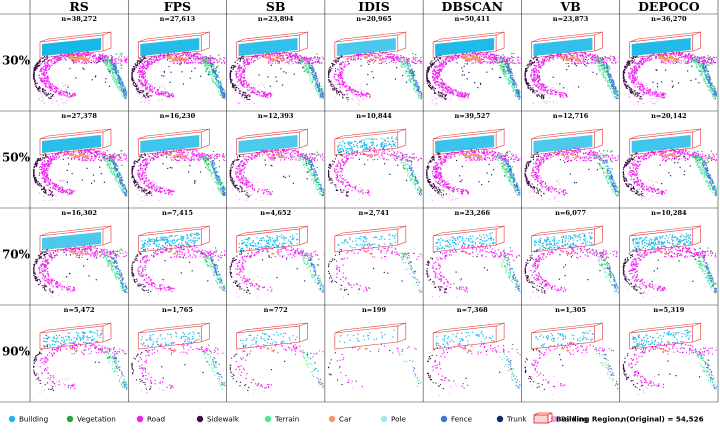 This screenshot has height=434, width=720. What do you see at coordinates (669, 116) in the screenshot?
I see `point-count-label: n=20,142` at bounding box center [669, 116].